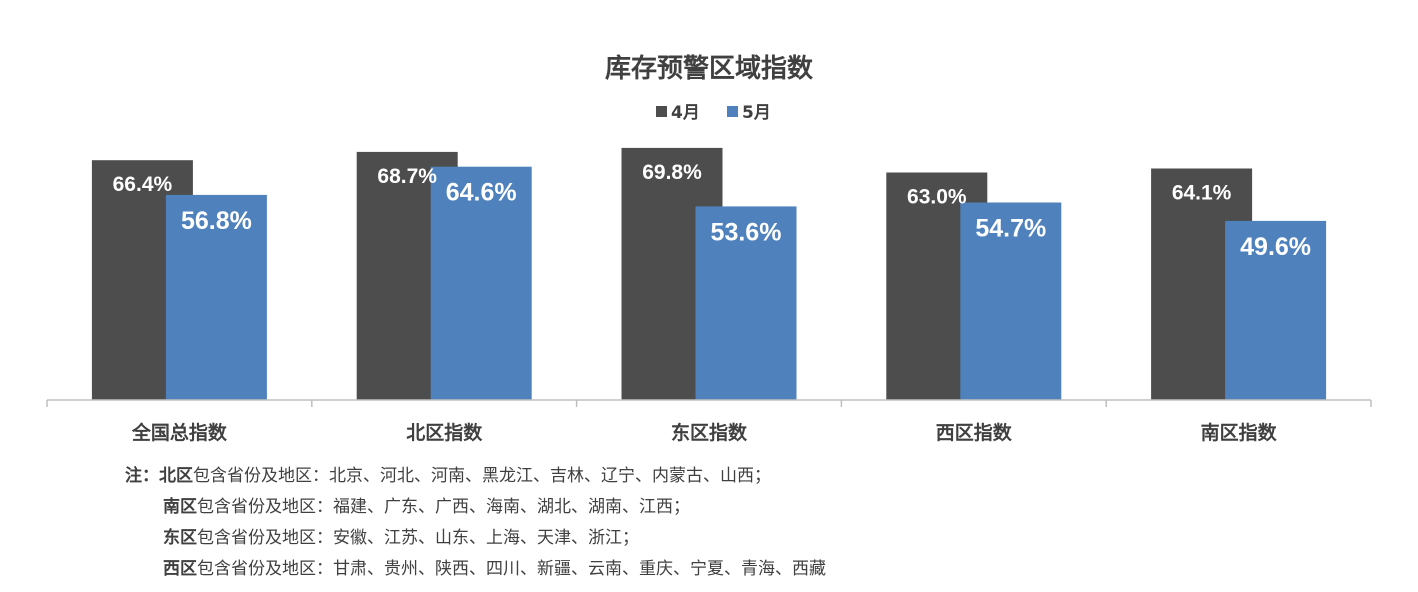 The width and height of the screenshot is (1418, 592). I want to click on note-line-south: 南区包含省份及地区：福建、广东、广西、海南、湖北、湖南、江西；, so click(475, 507).